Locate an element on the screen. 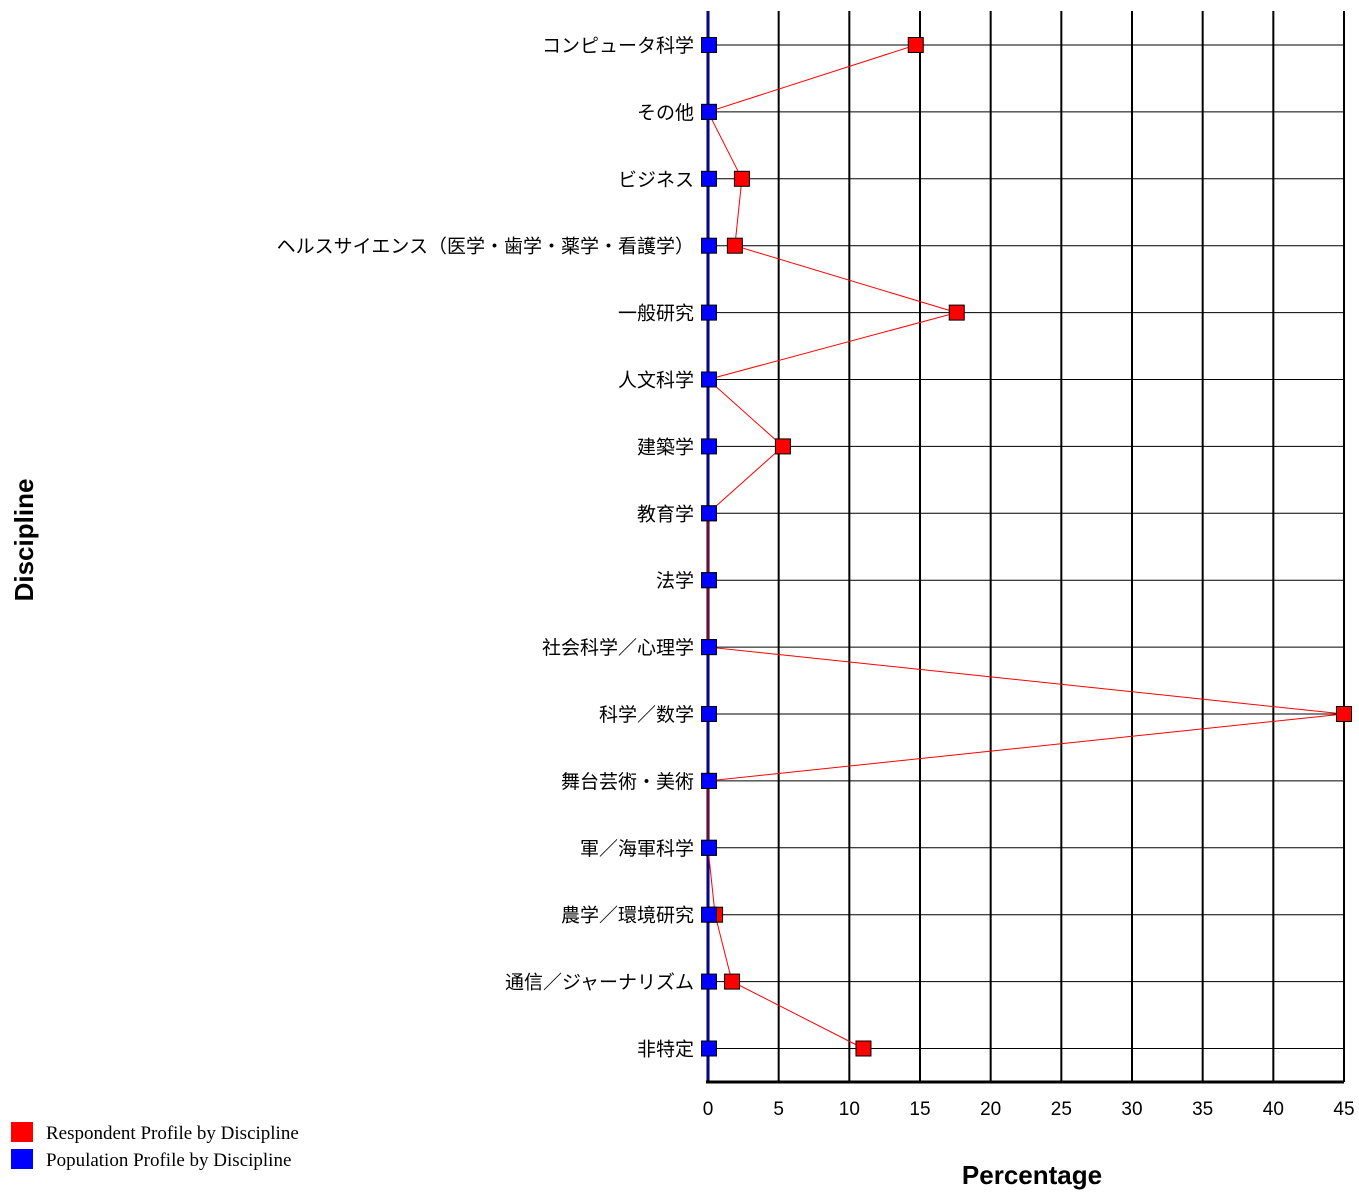  legend-label: Population Profile by Discipline is located at coordinates (168, 1160).